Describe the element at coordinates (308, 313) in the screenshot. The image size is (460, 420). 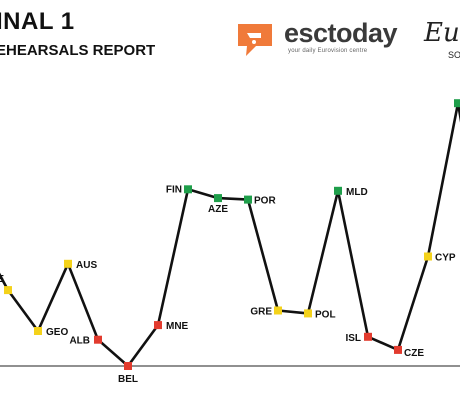
I see `point-marker-pol` at that location.